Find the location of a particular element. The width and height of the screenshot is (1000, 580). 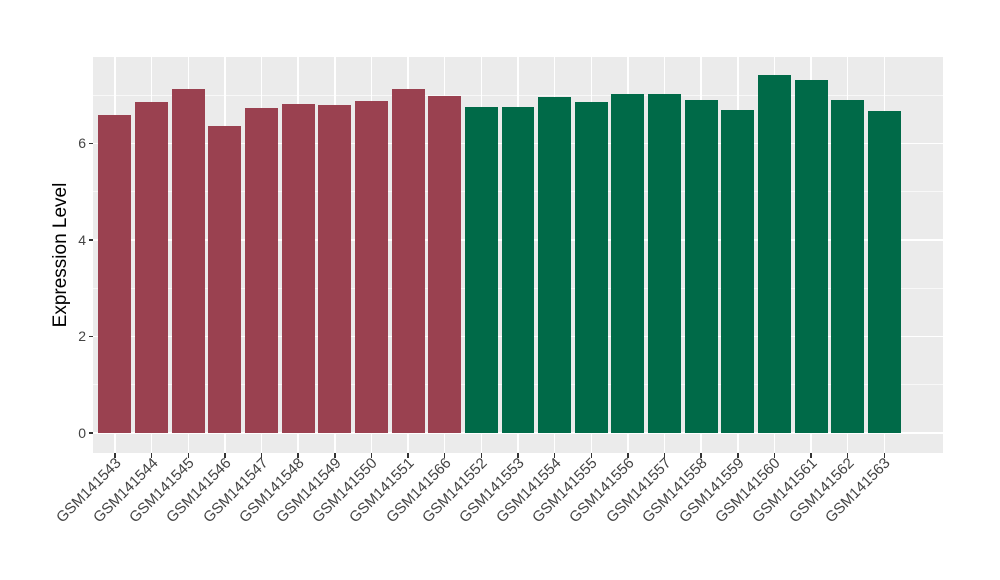

bar-GSM141543 is located at coordinates (115, 274).